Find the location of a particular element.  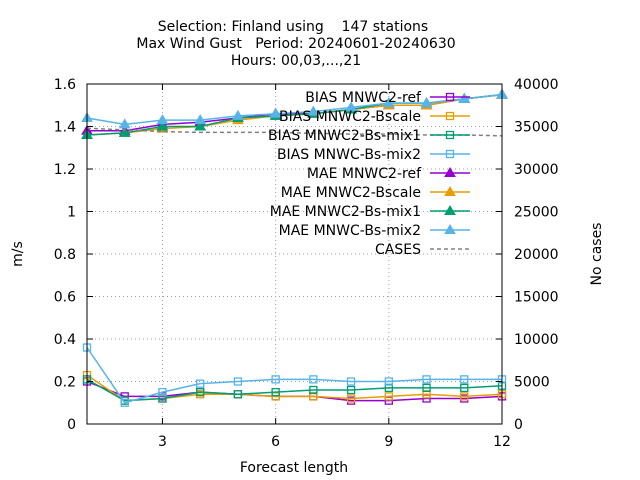

legend-label-7: MAE MNWC-Bs-mix2 is located at coordinates (350, 231).